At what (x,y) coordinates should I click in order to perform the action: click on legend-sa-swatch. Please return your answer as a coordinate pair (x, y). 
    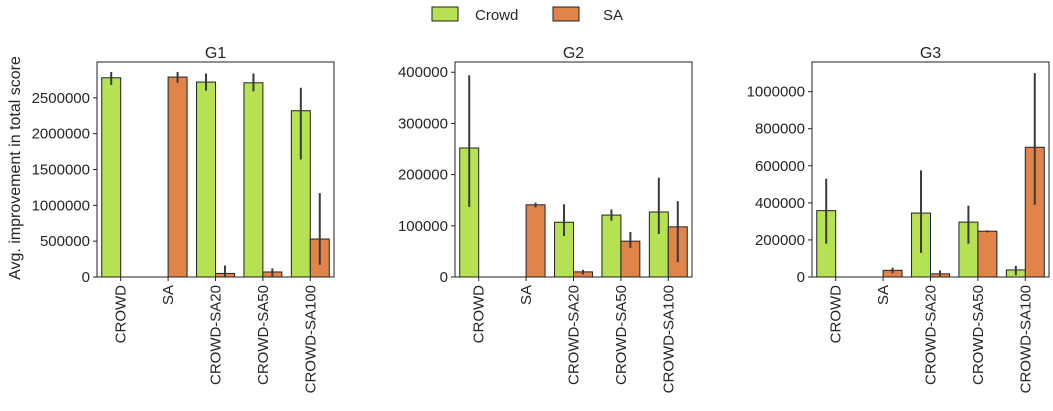
    Looking at the image, I should click on (566, 14).